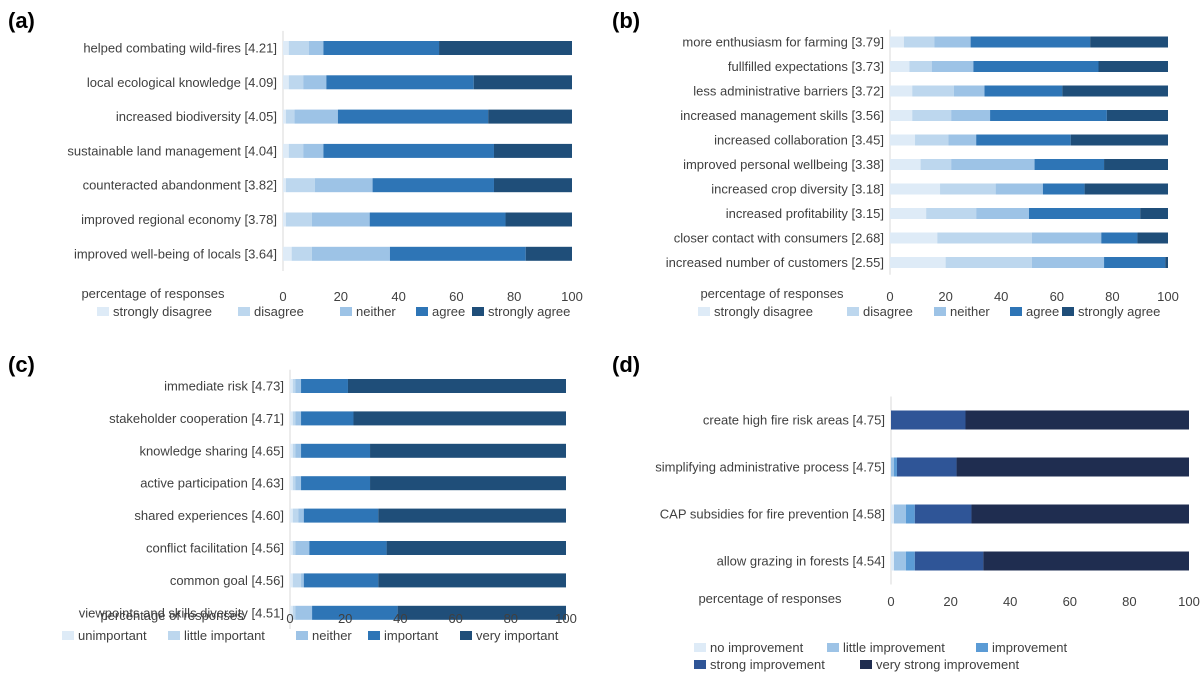 This screenshot has width=1203, height=673. I want to click on category-label: create high fire risk areas [4.75], so click(794, 420).